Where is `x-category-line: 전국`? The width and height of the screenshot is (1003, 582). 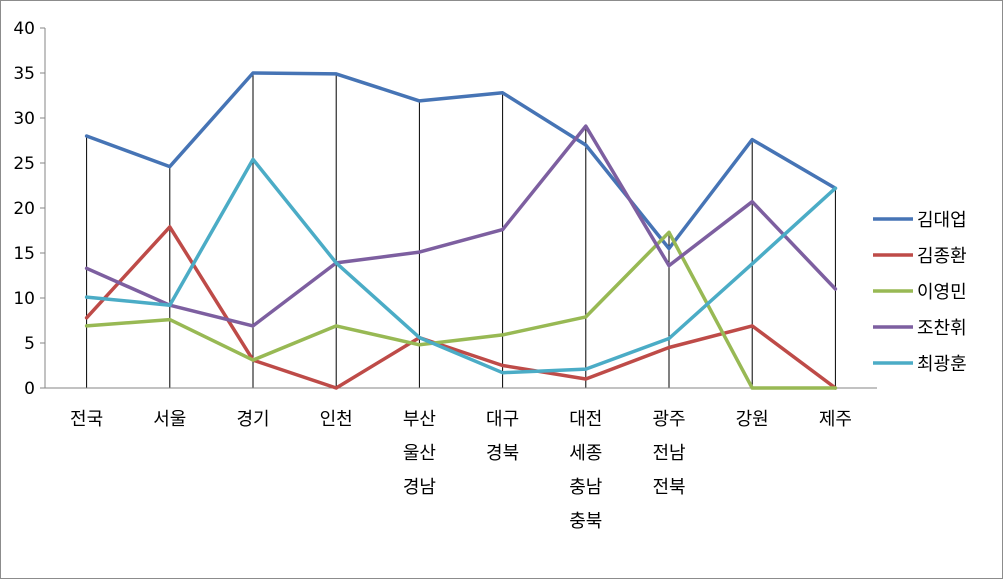
x-category-line: 전국 is located at coordinates (86, 419).